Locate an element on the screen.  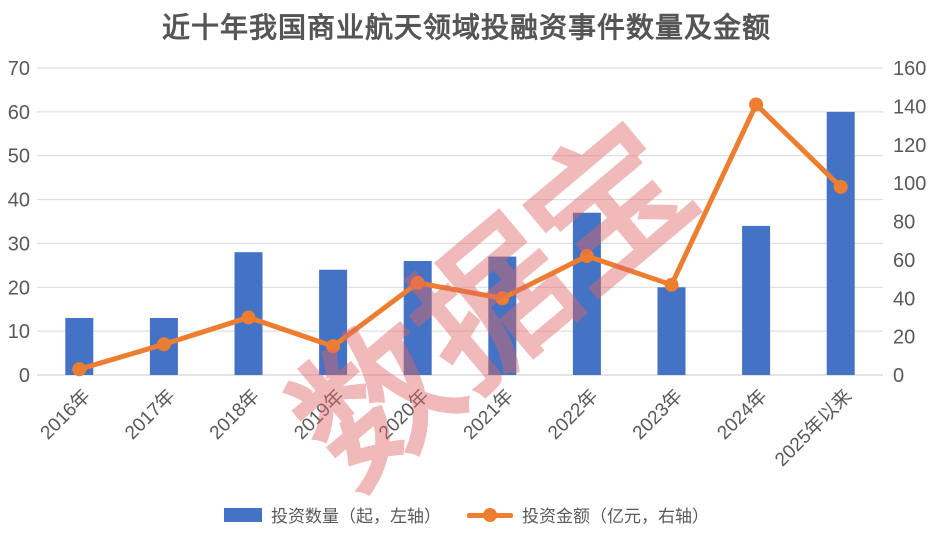
right-axis-labels: 0 20 40 60 80 100 120 140 160 is located at coordinates (909, 222).